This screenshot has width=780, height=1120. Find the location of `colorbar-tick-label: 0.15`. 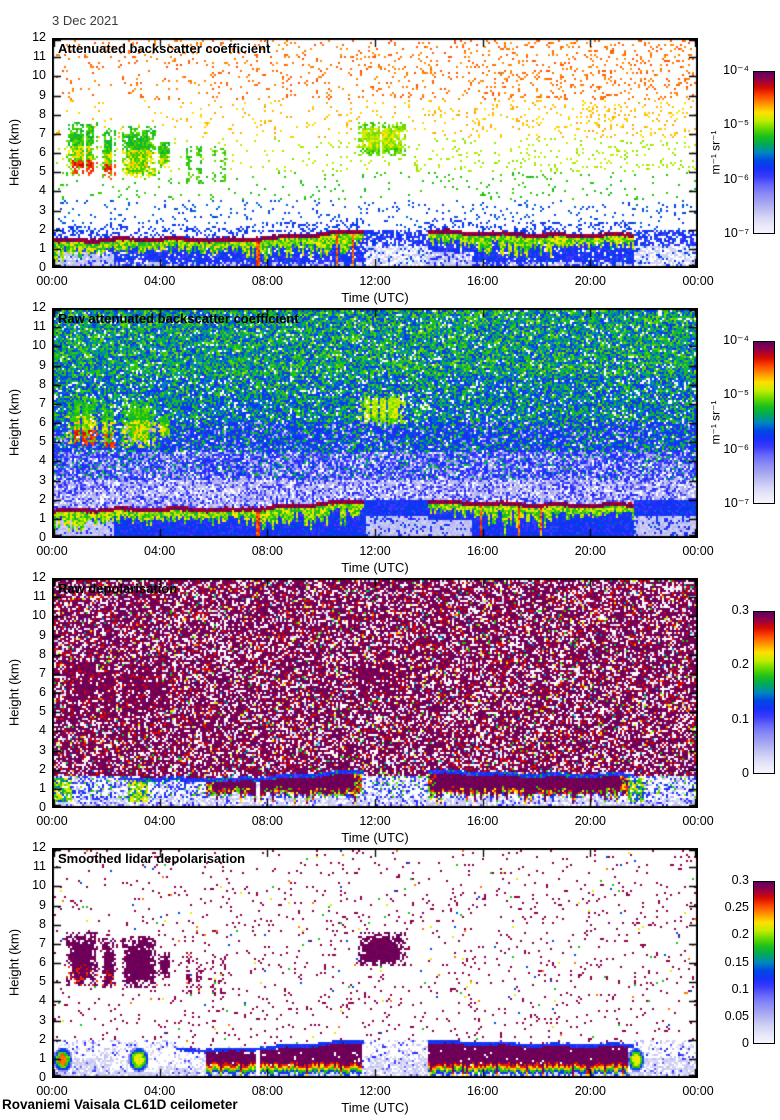

colorbar-tick-label: 0.15 is located at coordinates (736, 961).